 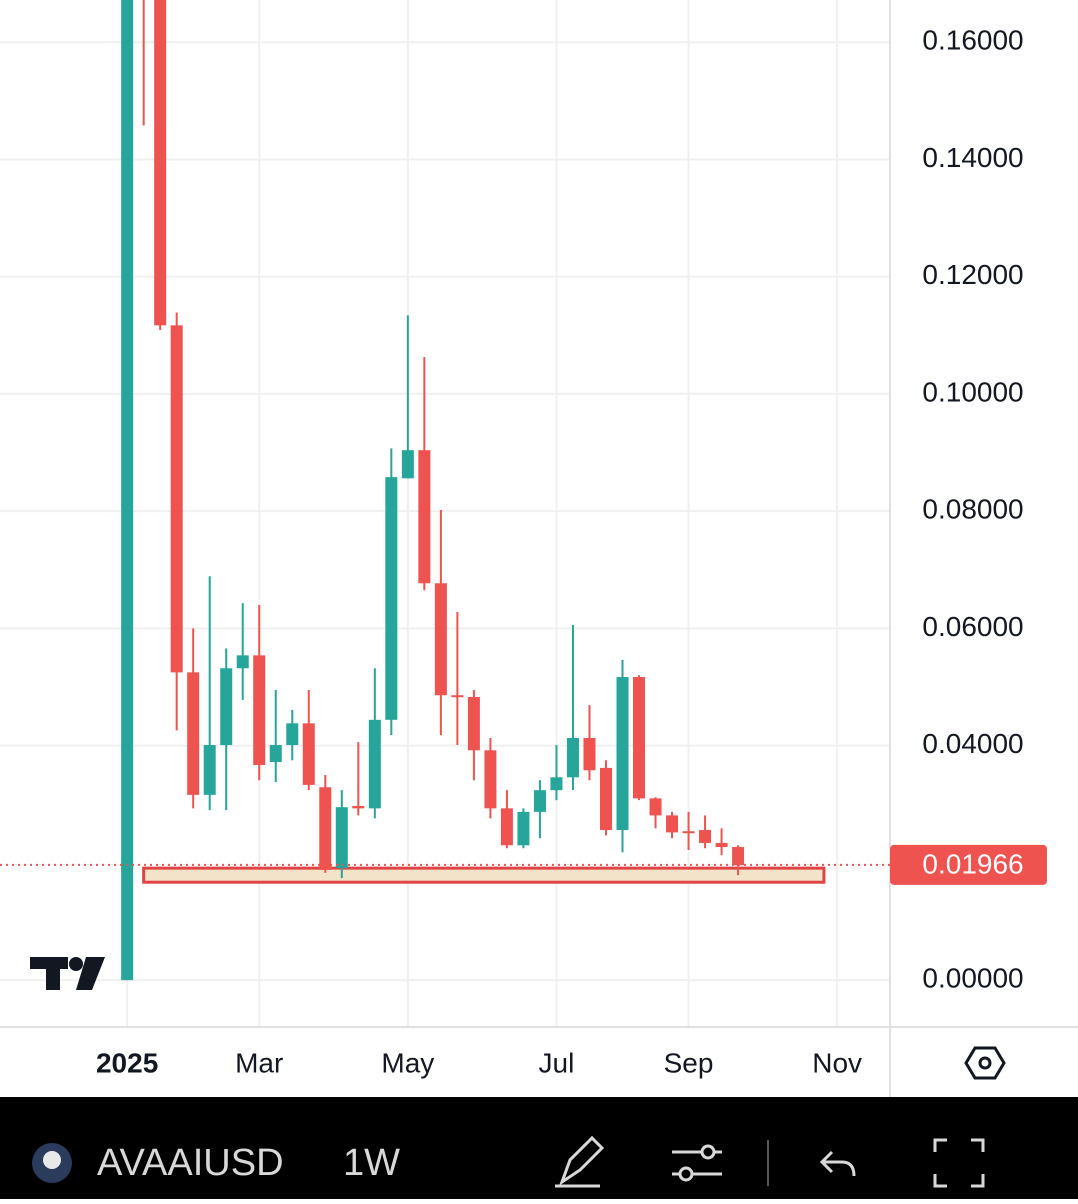 What do you see at coordinates (190, 1163) in the screenshot?
I see `symbol: AVAAIUSD` at bounding box center [190, 1163].